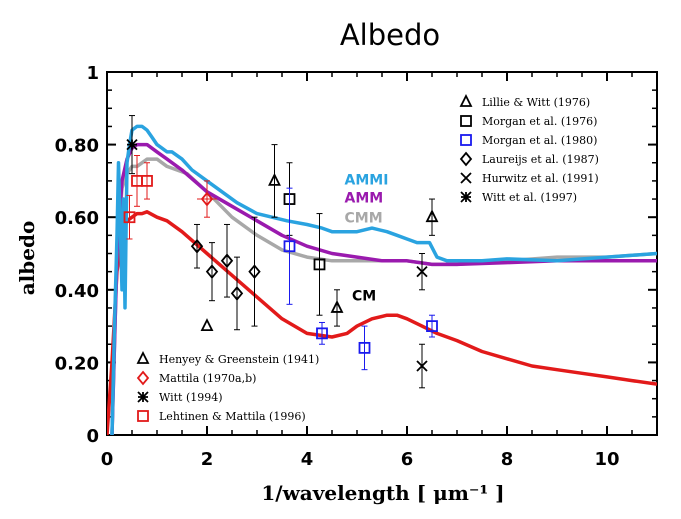 This screenshot has height=519, width=681. I want to click on x-tick-label: 6, so click(407, 459).